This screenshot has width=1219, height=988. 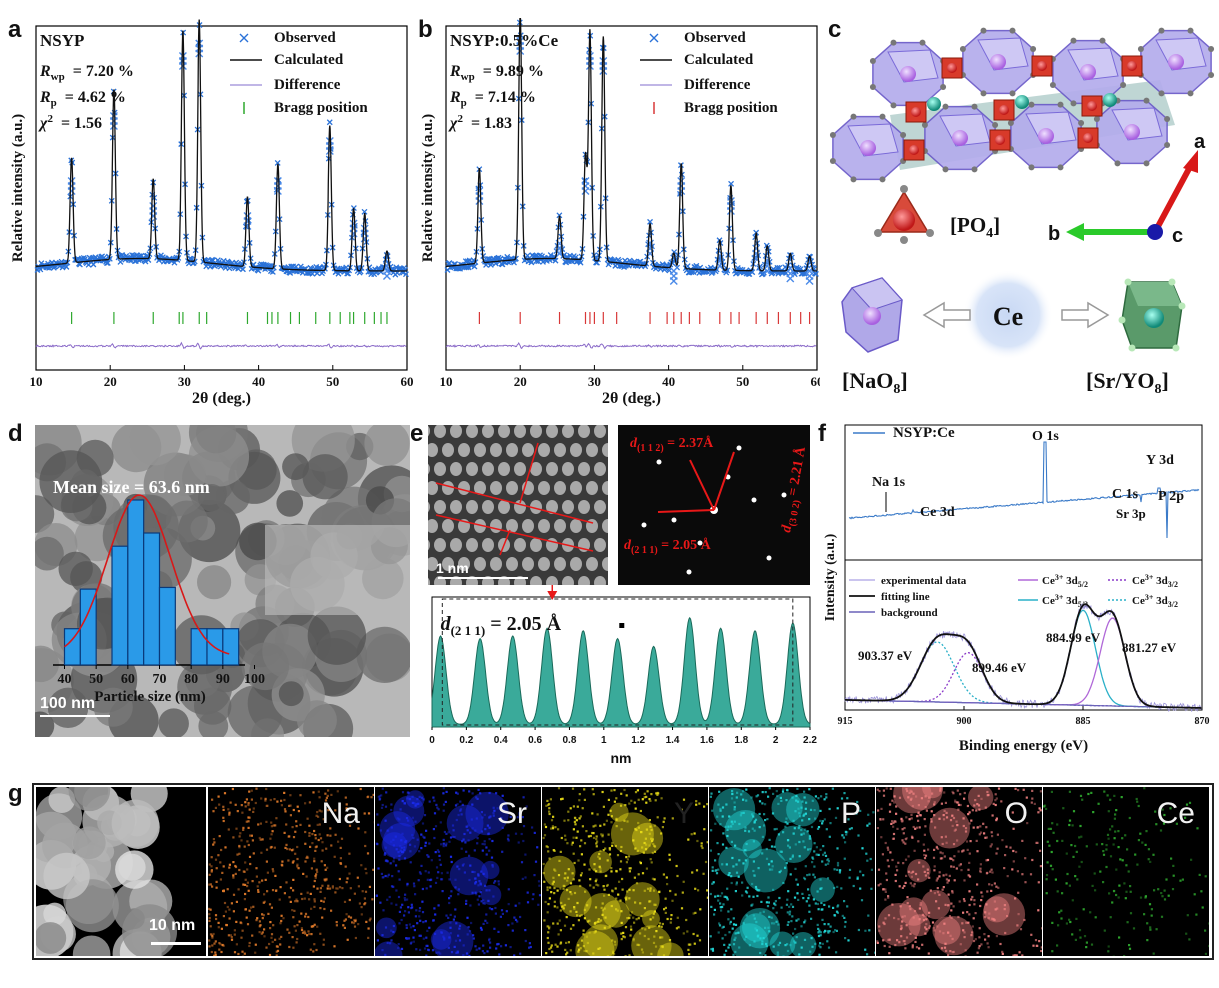 I want to click on lattice-spot, so click(x=504, y=469).